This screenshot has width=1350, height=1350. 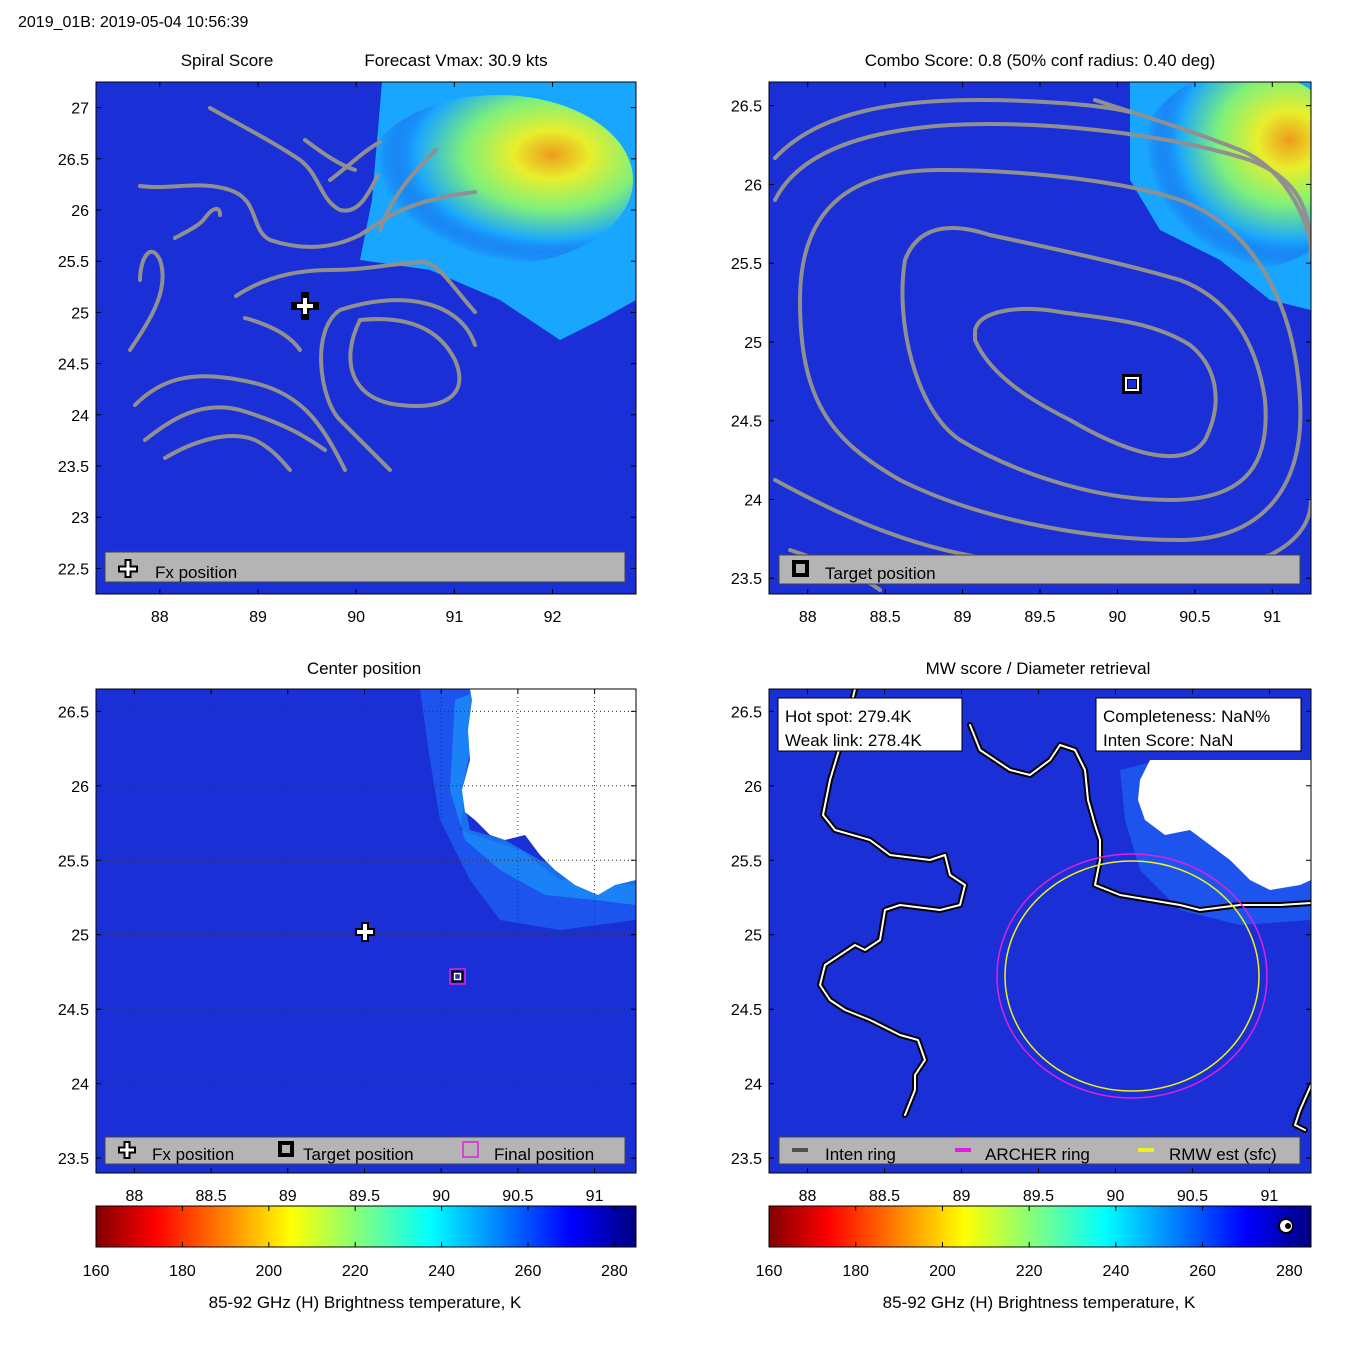 I want to click on center-axes-frame, so click(x=366, y=931).